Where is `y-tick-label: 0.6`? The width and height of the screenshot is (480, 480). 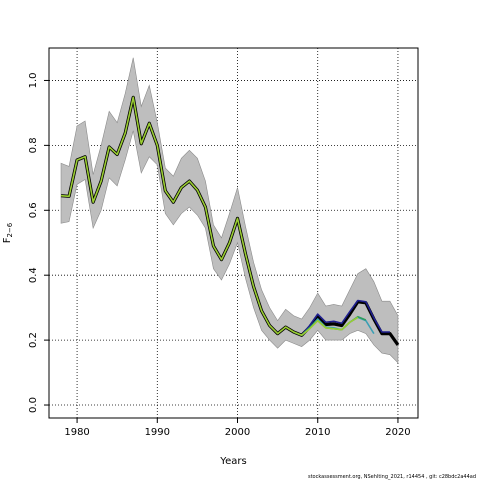 y-tick-label: 0.6 is located at coordinates (33, 210).